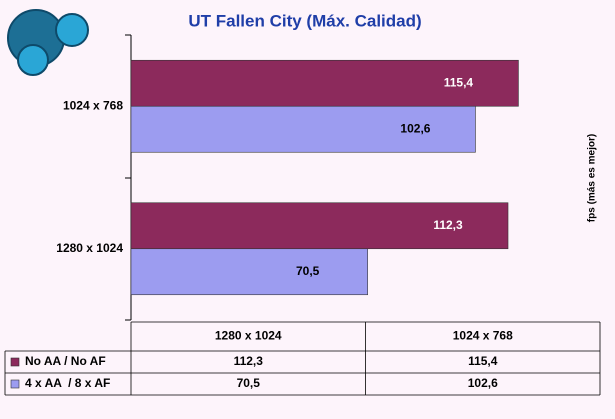  Describe the element at coordinates (48, 42) in the screenshot. I see `logo` at that location.